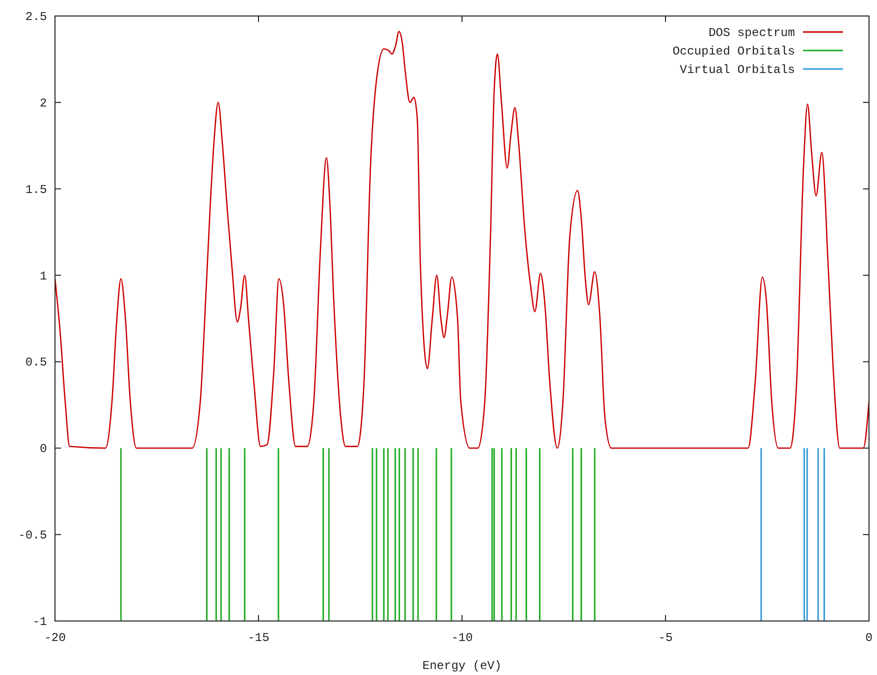 Image resolution: width=877 pixels, height=675 pixels. What do you see at coordinates (39, 622) in the screenshot?
I see `y-tick-label: -1` at bounding box center [39, 622].